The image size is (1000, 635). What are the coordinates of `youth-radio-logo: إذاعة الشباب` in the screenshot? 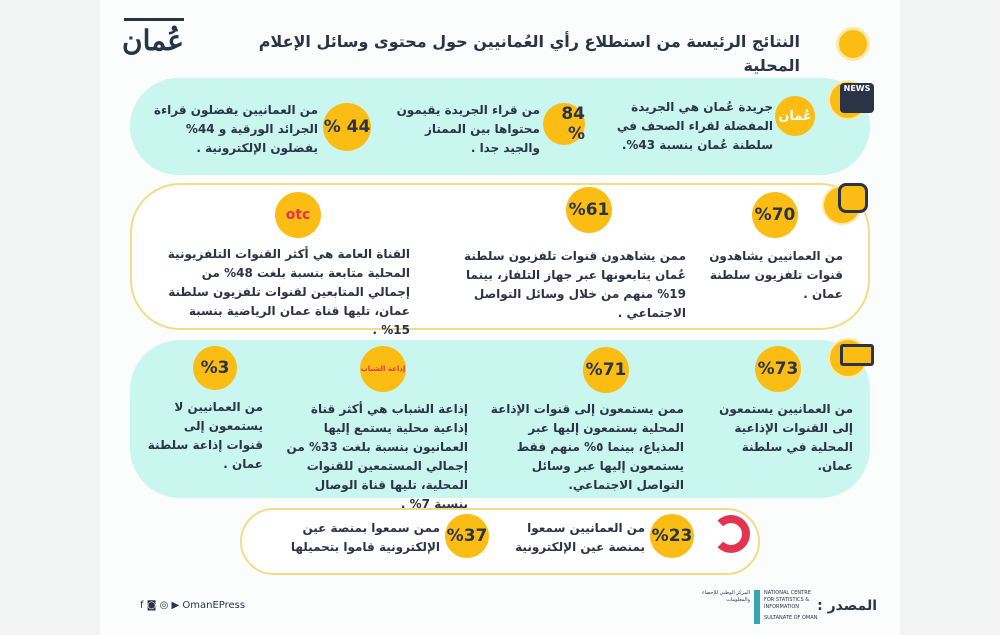 It's located at (383, 369).